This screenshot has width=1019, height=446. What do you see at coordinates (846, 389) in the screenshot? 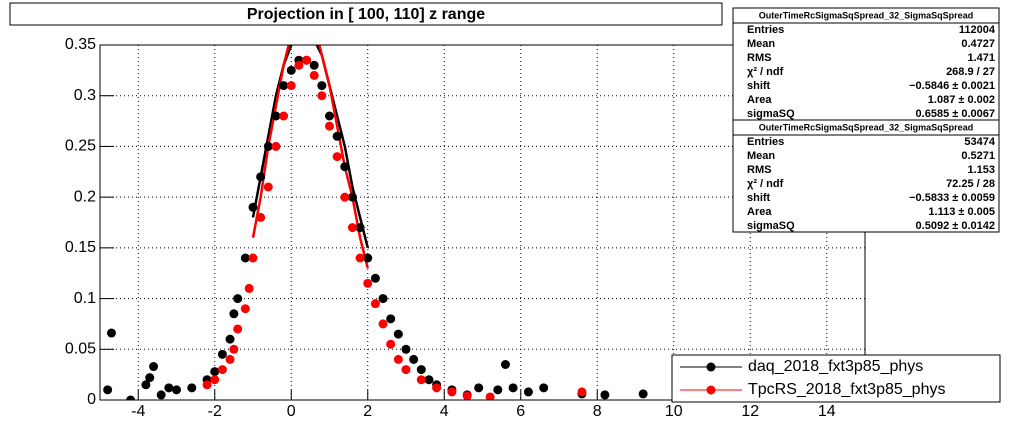
I see `legend-label: TpcRS_2018_fxt3p85_phys` at bounding box center [846, 389].